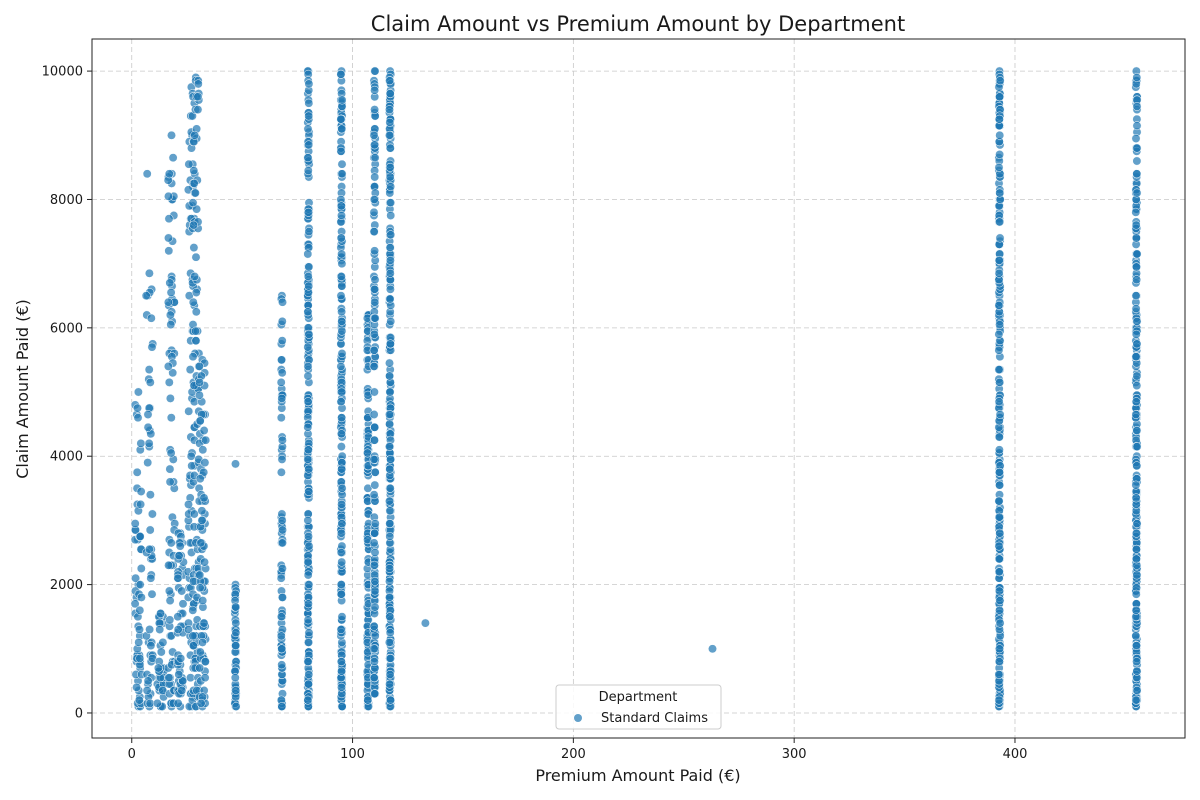  I want to click on y-tick-label: 0, so click(79, 713).